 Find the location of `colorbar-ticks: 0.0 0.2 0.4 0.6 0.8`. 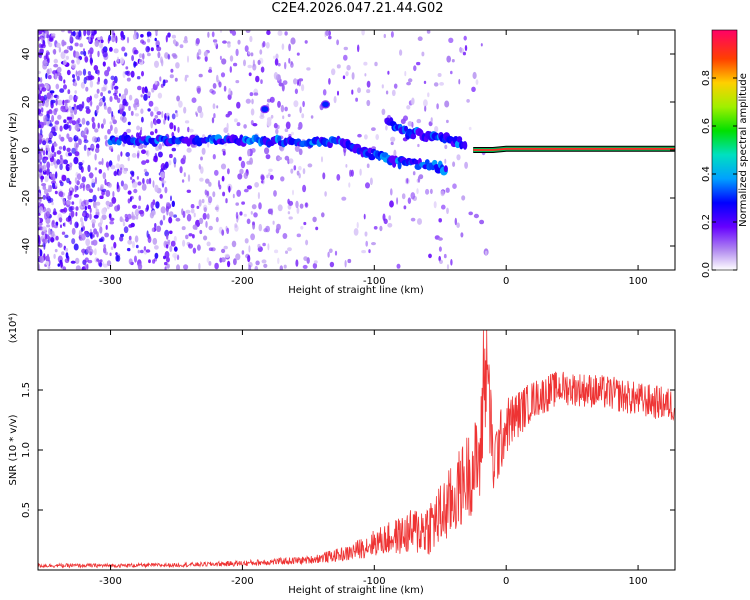

colorbar-ticks: 0.0 0.2 0.4 0.6 0.8 is located at coordinates (719, 174).